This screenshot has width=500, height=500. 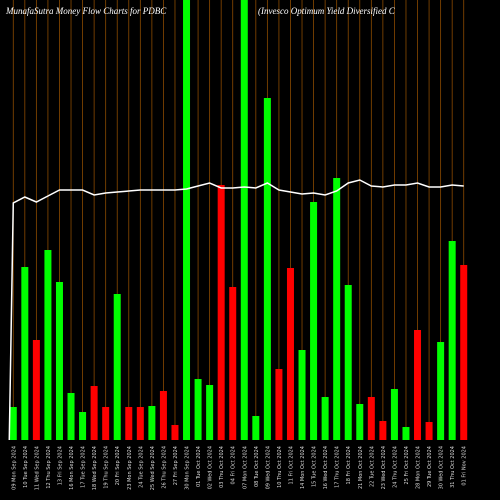 What do you see at coordinates (26, 467) in the screenshot?
I see `x-tick-label: 10 Tue Sep 2024` at bounding box center [26, 467].